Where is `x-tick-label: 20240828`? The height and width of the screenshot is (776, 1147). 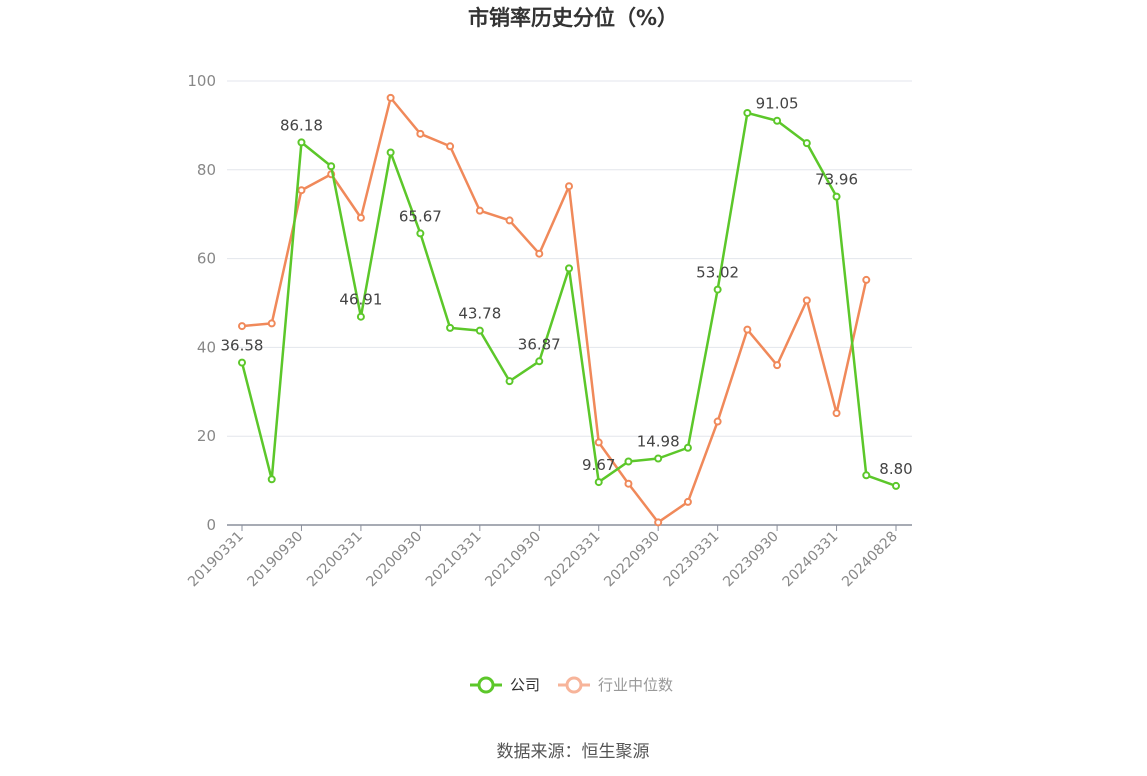
x-tick-label: 20240828 is located at coordinates (870, 560).